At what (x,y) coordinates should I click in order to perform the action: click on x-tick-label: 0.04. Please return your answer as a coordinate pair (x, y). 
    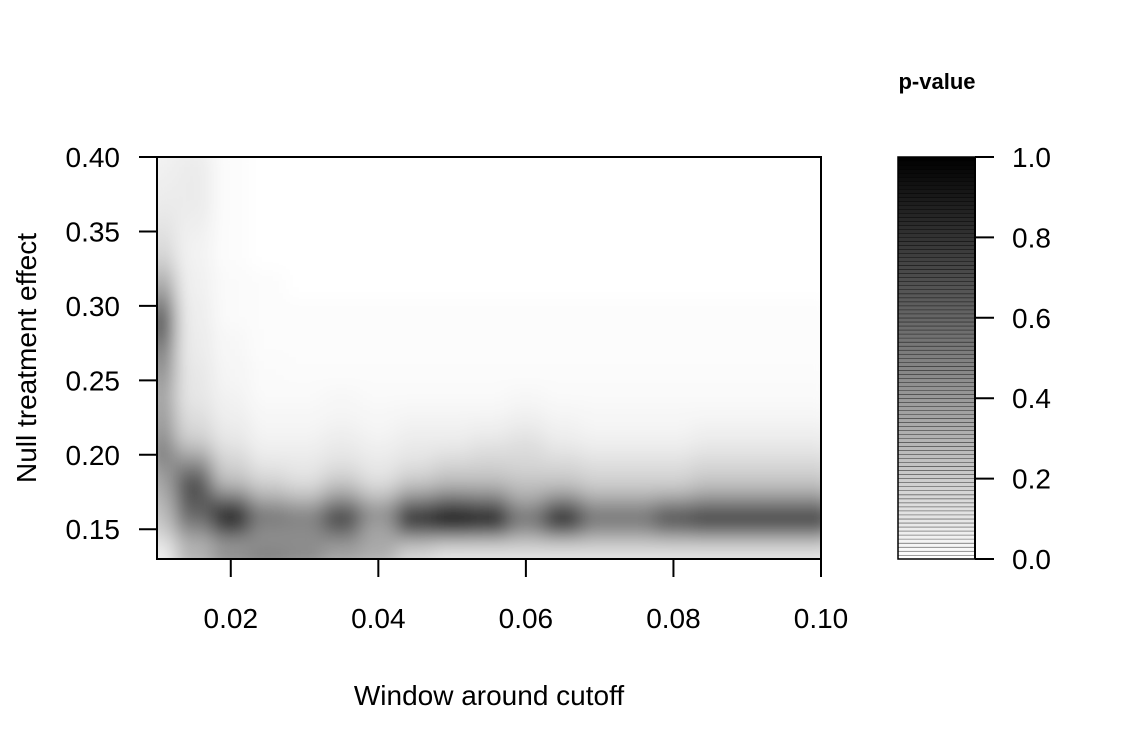
    Looking at the image, I should click on (378, 618).